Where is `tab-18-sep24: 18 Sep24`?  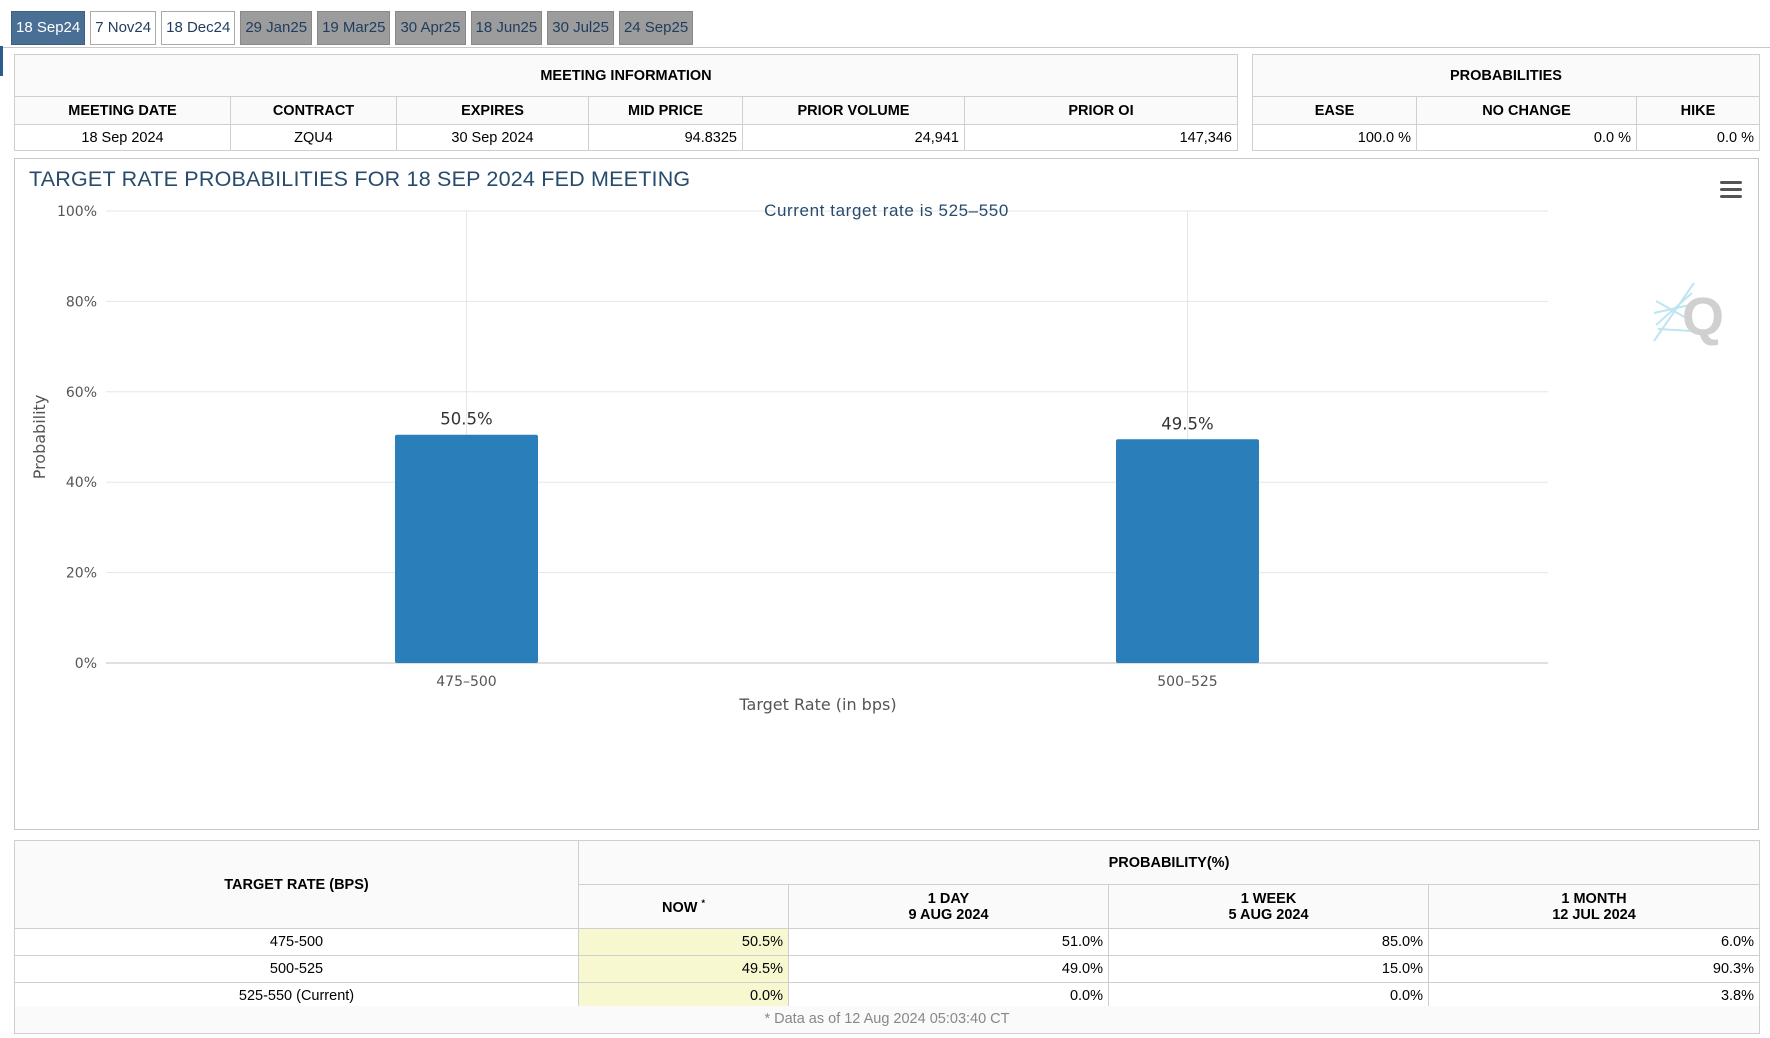 tab-18-sep24: 18 Sep24 is located at coordinates (48, 28).